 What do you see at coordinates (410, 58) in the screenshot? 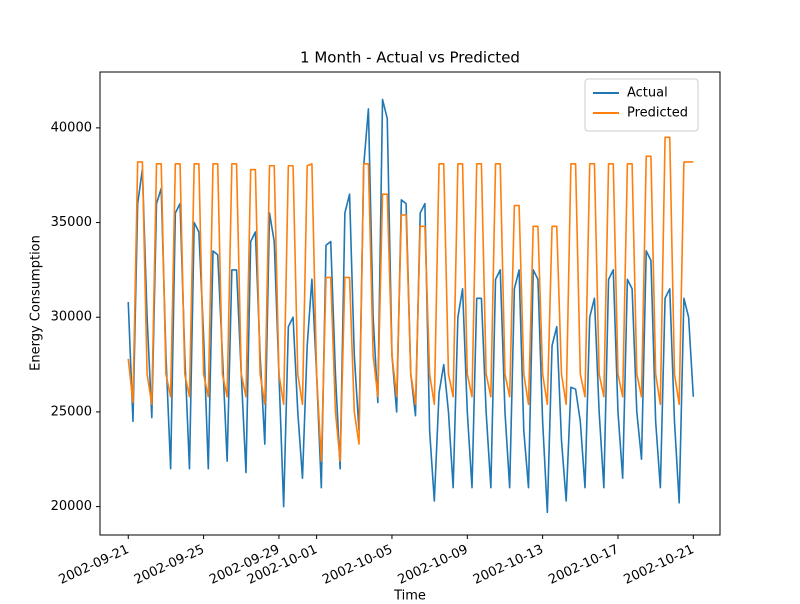
I see `chart-title: 1 Month - Actual vs Predicted` at bounding box center [410, 58].